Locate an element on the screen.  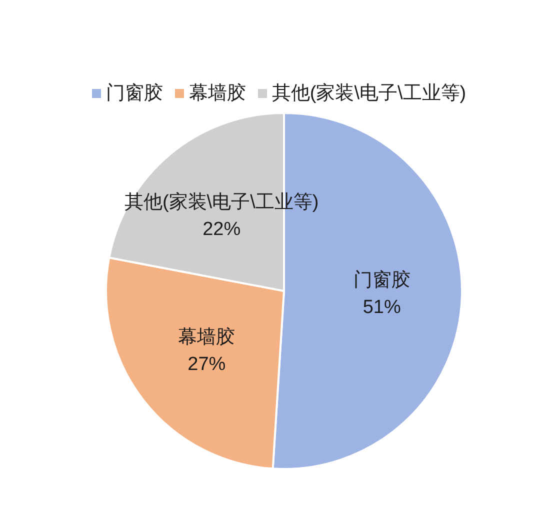
data-label: 22% is located at coordinates (221, 230).